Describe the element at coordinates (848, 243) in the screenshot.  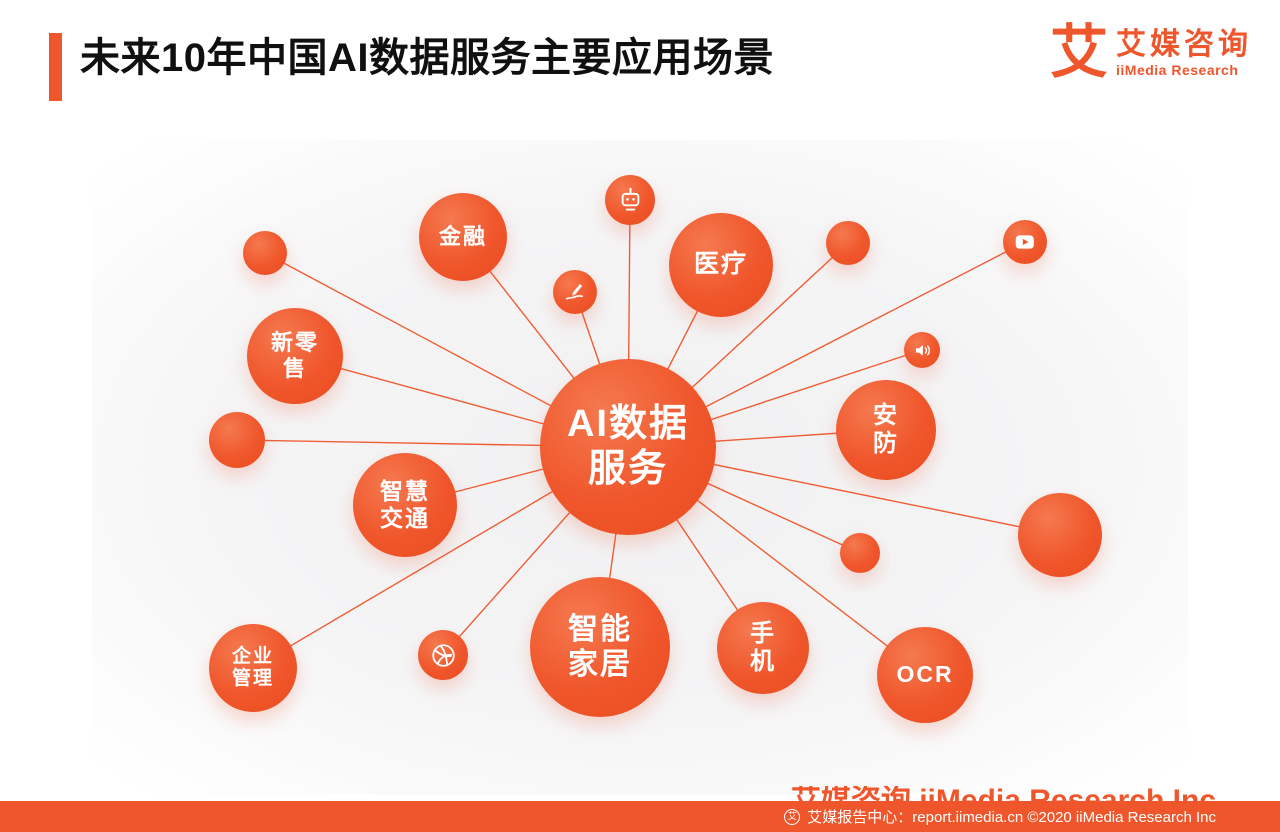
I see `node-dot-top-right` at that location.